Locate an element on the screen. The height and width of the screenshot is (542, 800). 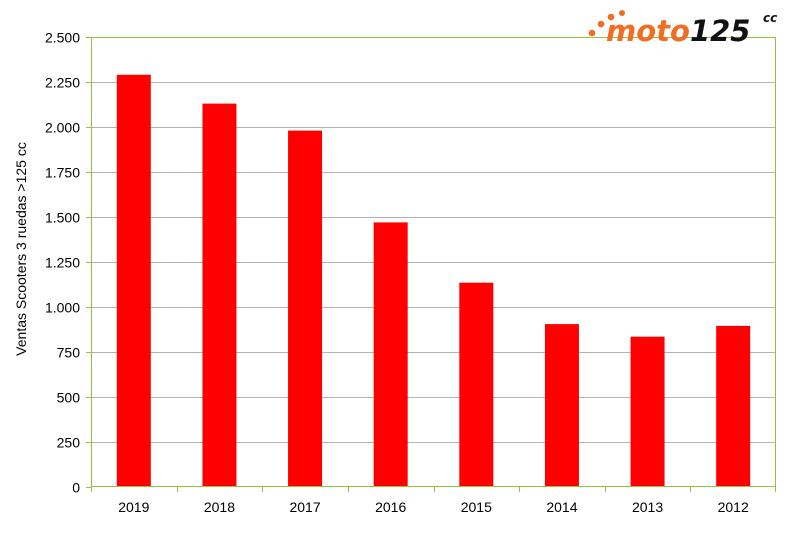
y-tick-label: 750 is located at coordinates (69, 353).